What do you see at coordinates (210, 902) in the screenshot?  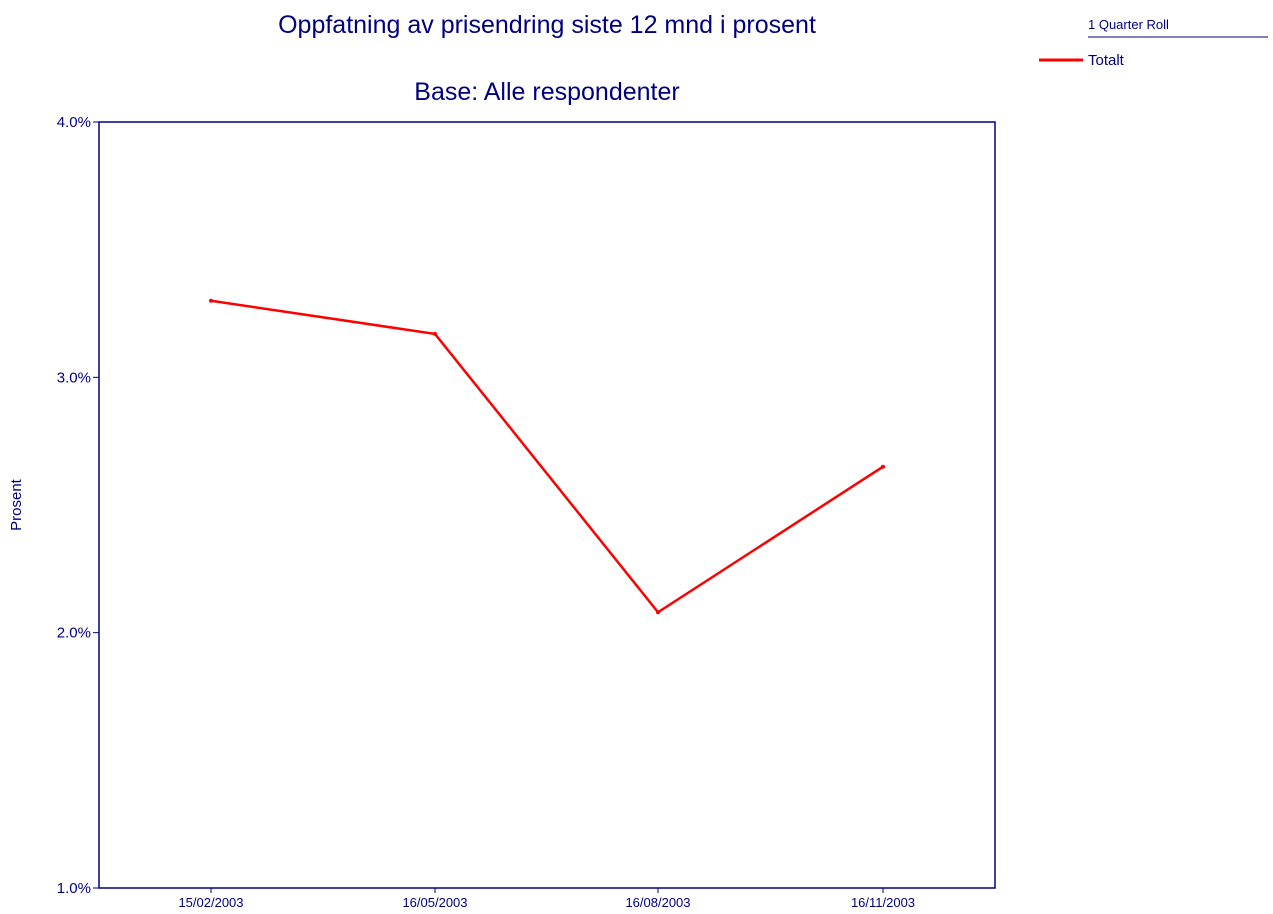 I see `x-tick-label: 15/02/2003` at bounding box center [210, 902].